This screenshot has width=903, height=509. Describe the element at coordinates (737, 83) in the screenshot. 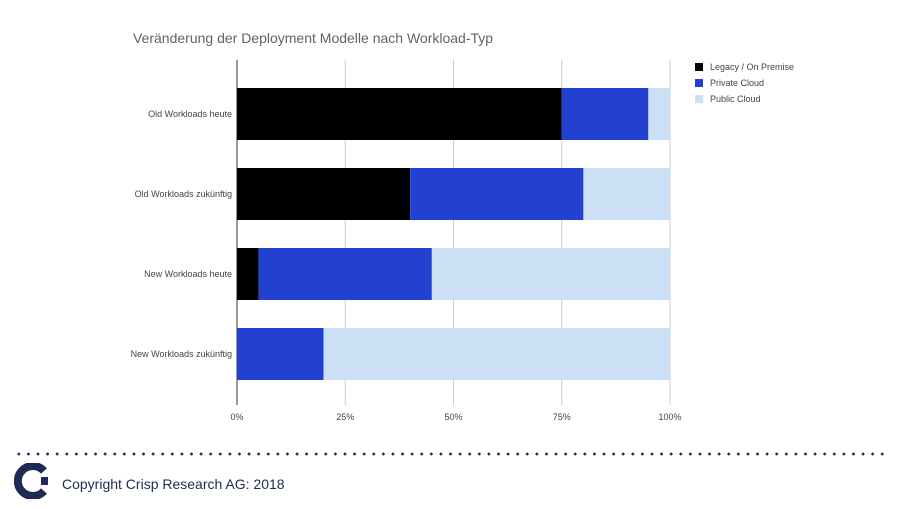

I see `legend-label: Private Cloud` at that location.